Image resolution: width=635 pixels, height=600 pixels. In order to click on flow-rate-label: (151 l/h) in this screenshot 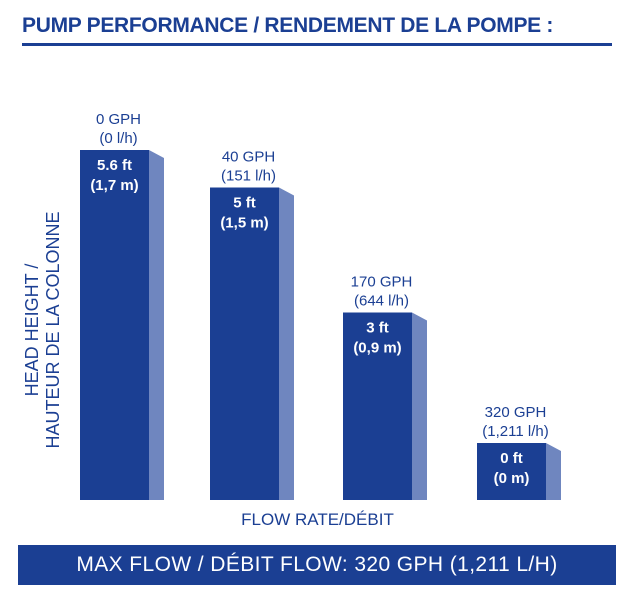, I will do `click(248, 176)`.